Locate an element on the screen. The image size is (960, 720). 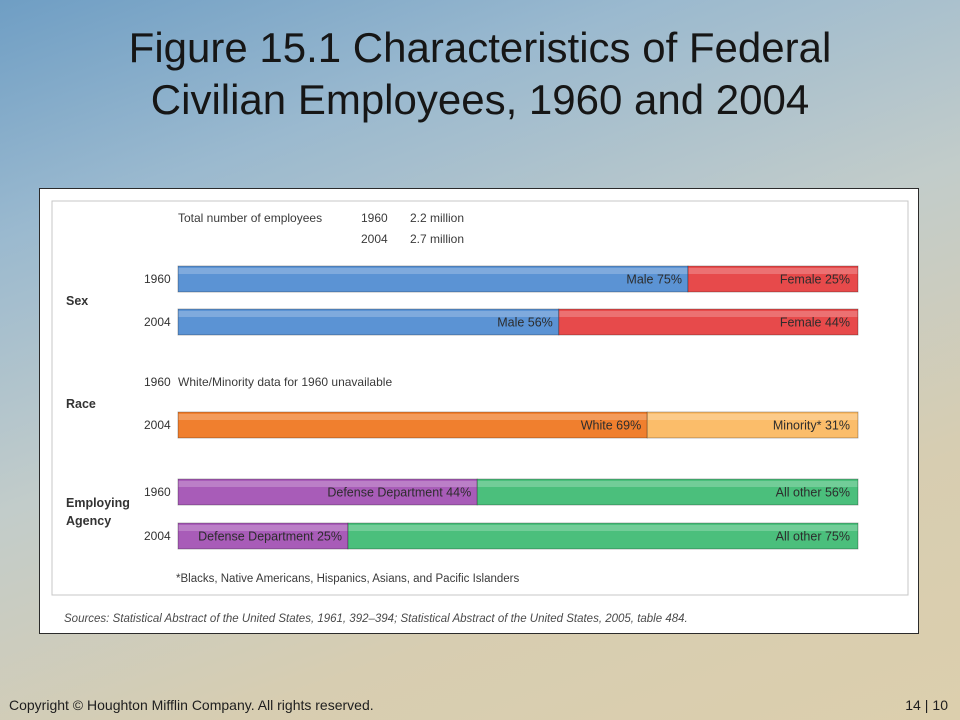
bar-employing-agency-1960-all-other is located at coordinates (667, 492).